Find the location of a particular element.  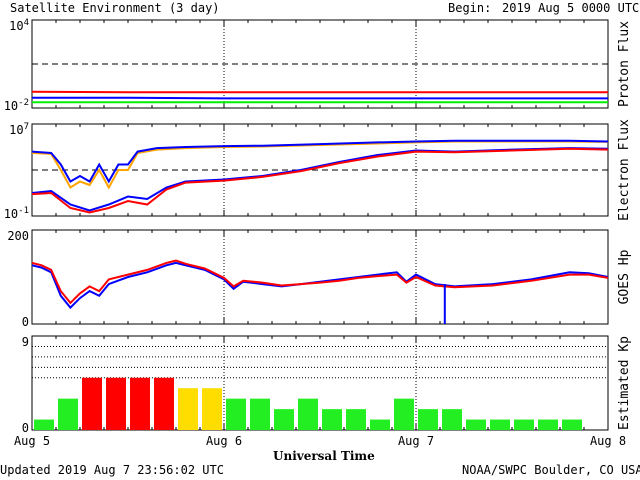

y-tick-label-top: 104 is located at coordinates (19, 25).